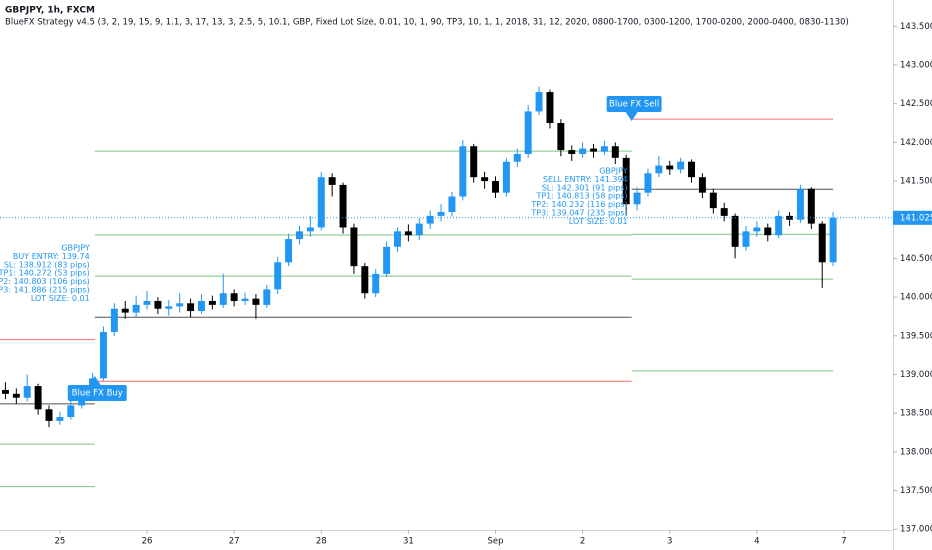  I want to click on y-tick-label: 142.000, so click(916, 143).